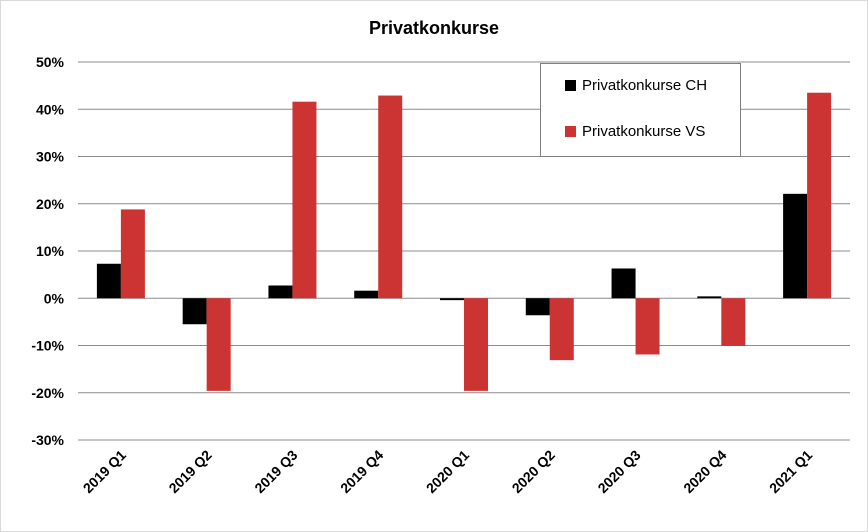  Describe the element at coordinates (704, 471) in the screenshot. I see `x-tick-label: 2020 Q4` at that location.